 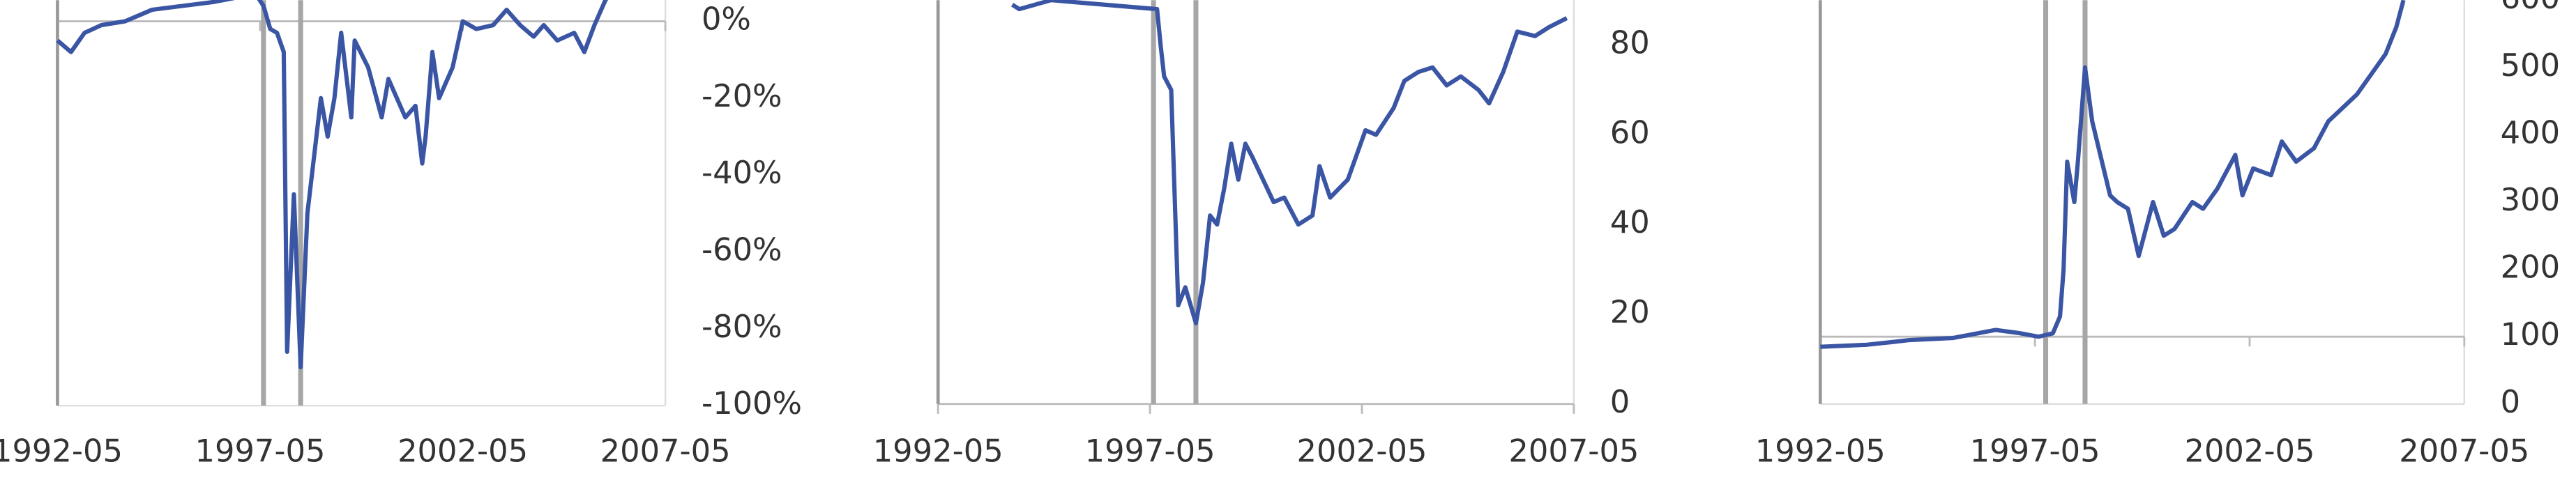 What do you see at coordinates (742, 326) in the screenshot?
I see `y-tick-label: -80%` at bounding box center [742, 326].